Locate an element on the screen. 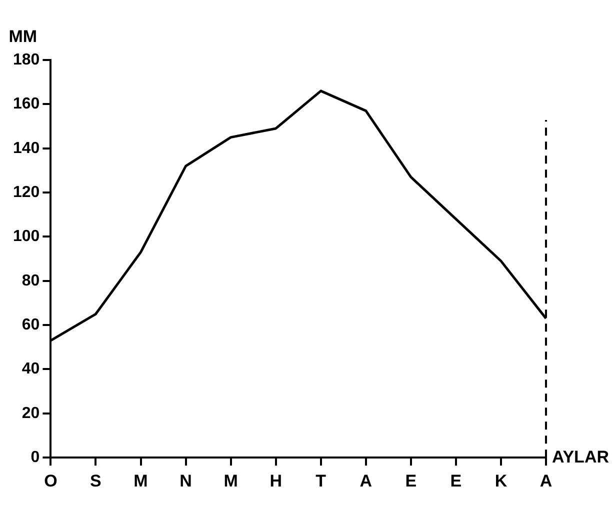 The image size is (616, 508). y-tick-label: 160 is located at coordinates (26, 104).